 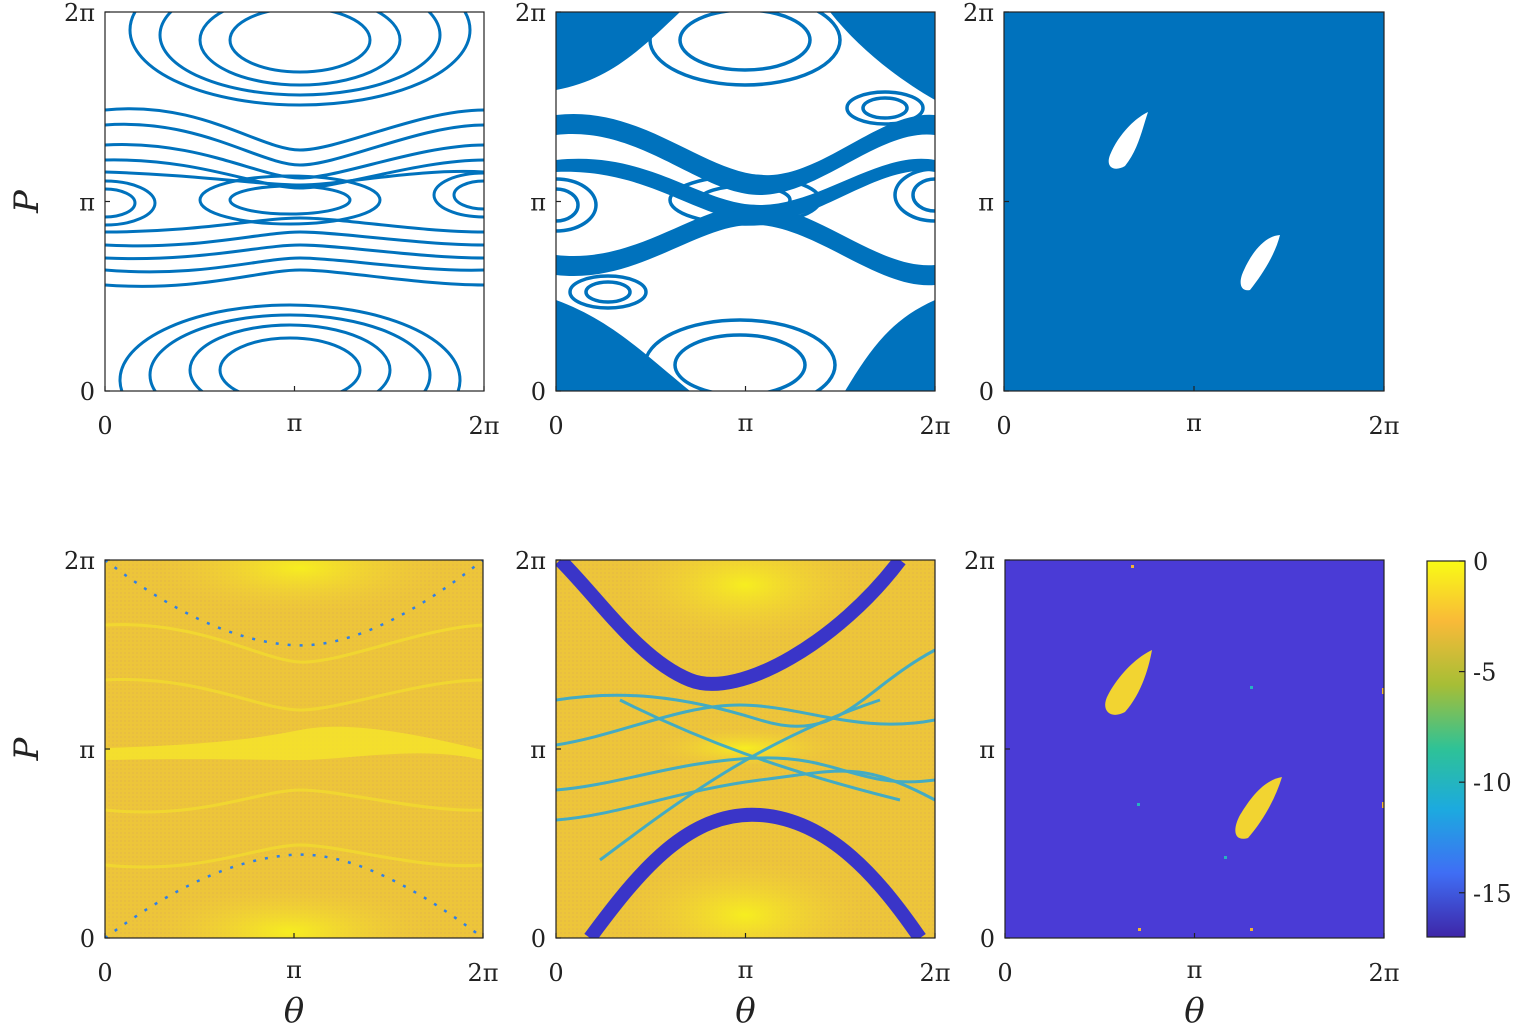 I want to click on panel-top-center, so click(x=745, y=201).